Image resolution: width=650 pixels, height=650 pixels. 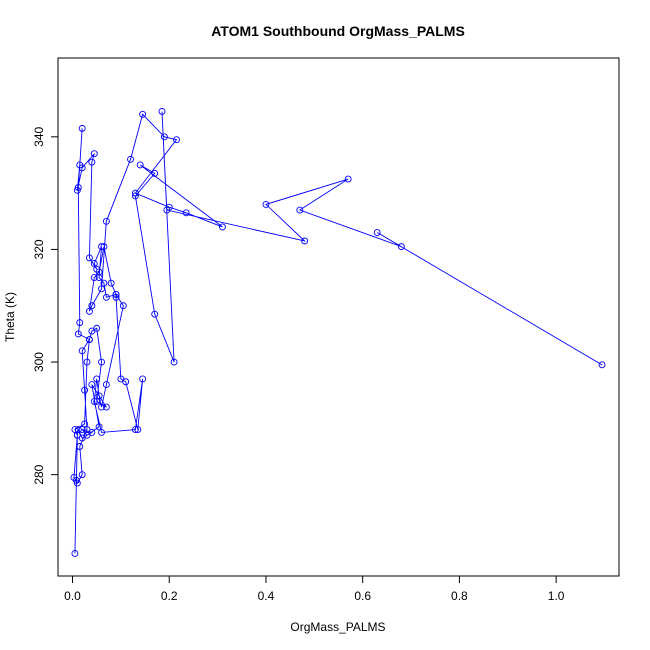 What do you see at coordinates (338, 31) in the screenshot?
I see `chart-title: ATOM1 Southbound OrgMass_PALMS` at bounding box center [338, 31].